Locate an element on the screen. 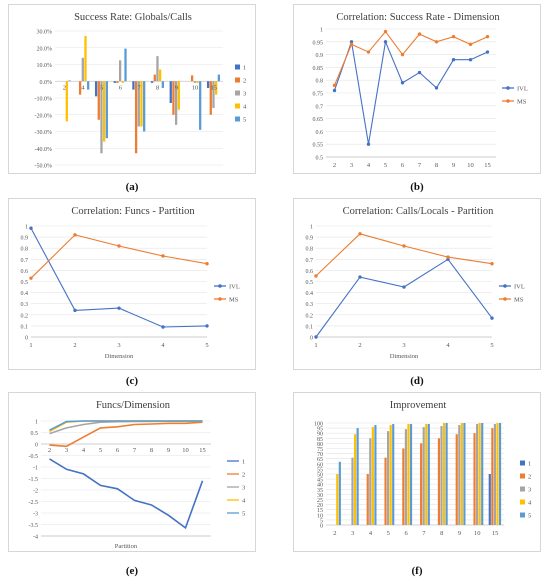 This screenshot has height=581, width=550. y-tick-label: 70 is located at coordinates (320, 455).